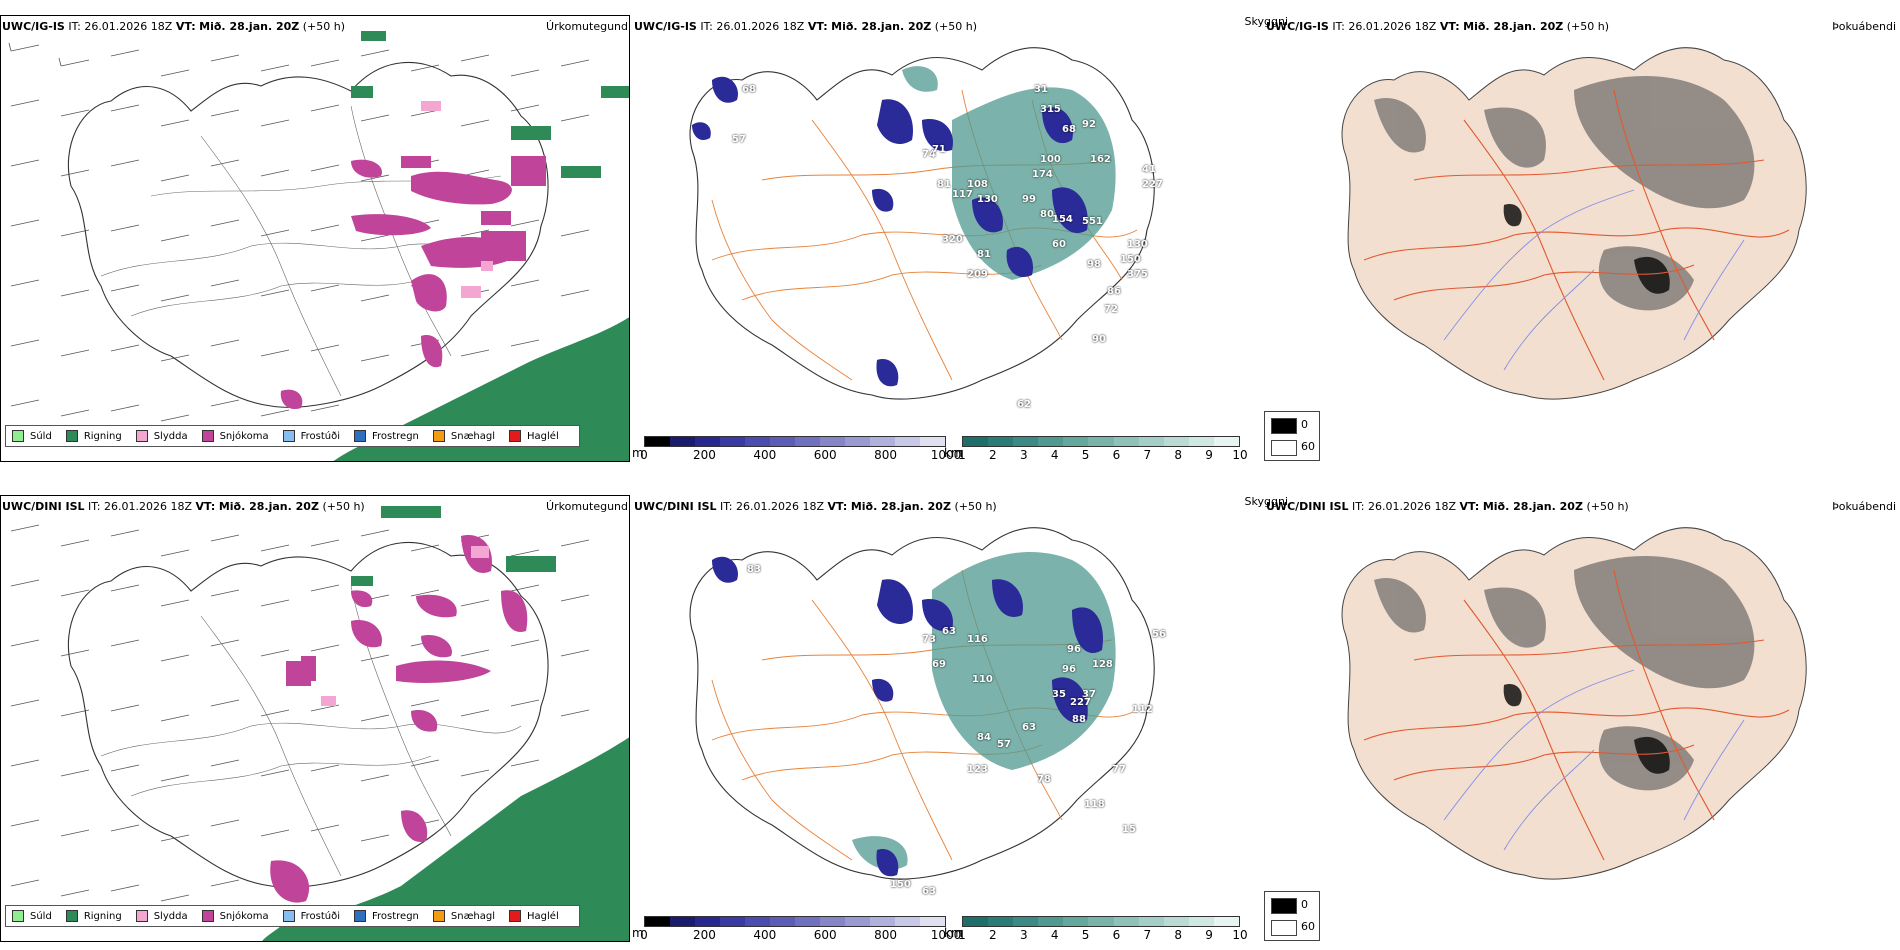  Describe the element at coordinates (395, 436) in the screenshot. I see `legend-label: Frostregn` at that location.